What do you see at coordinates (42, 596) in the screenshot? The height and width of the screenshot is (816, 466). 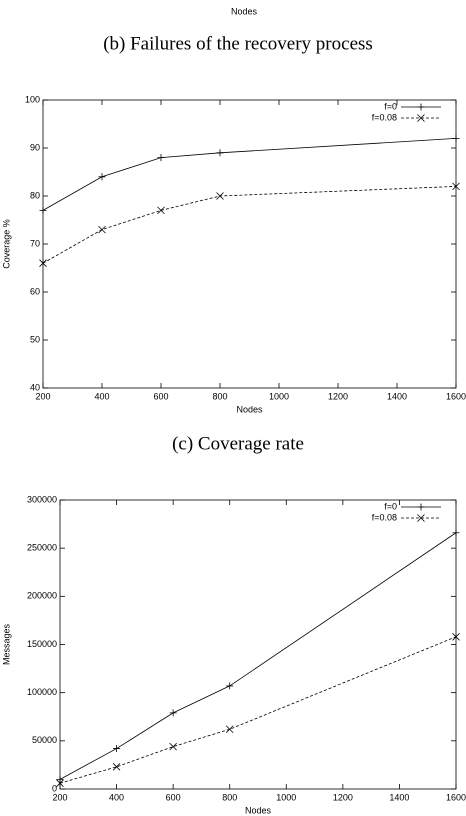 I see `y-tick-label: 200000` at bounding box center [42, 596].